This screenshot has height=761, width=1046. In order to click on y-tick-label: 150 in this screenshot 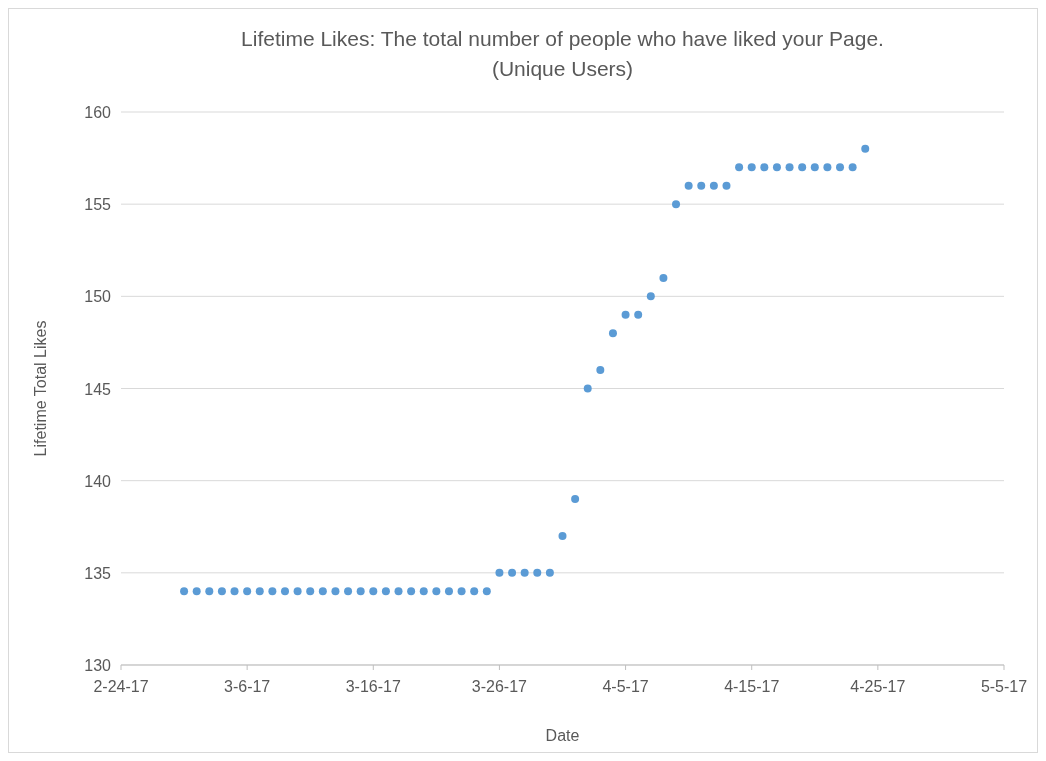, I will do `click(98, 297)`.